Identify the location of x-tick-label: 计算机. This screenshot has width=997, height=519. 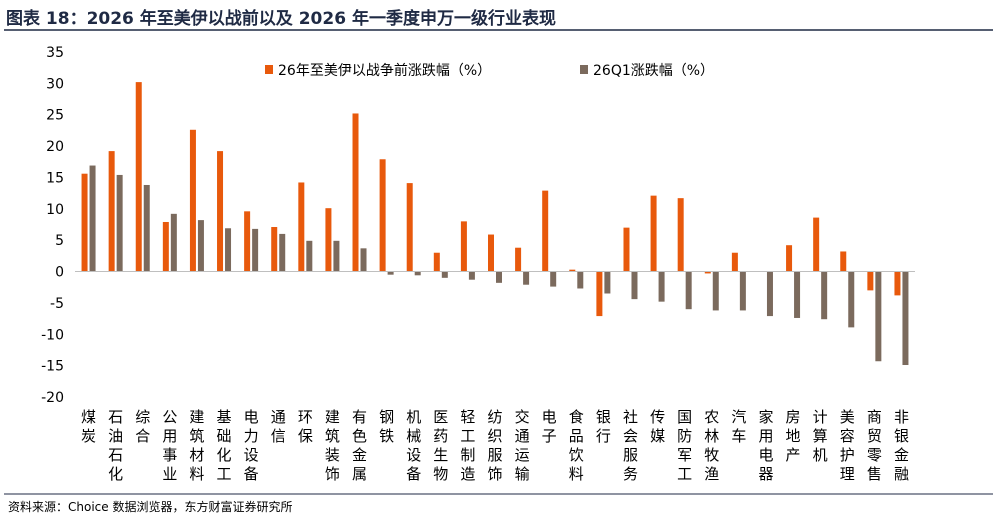
(820, 436).